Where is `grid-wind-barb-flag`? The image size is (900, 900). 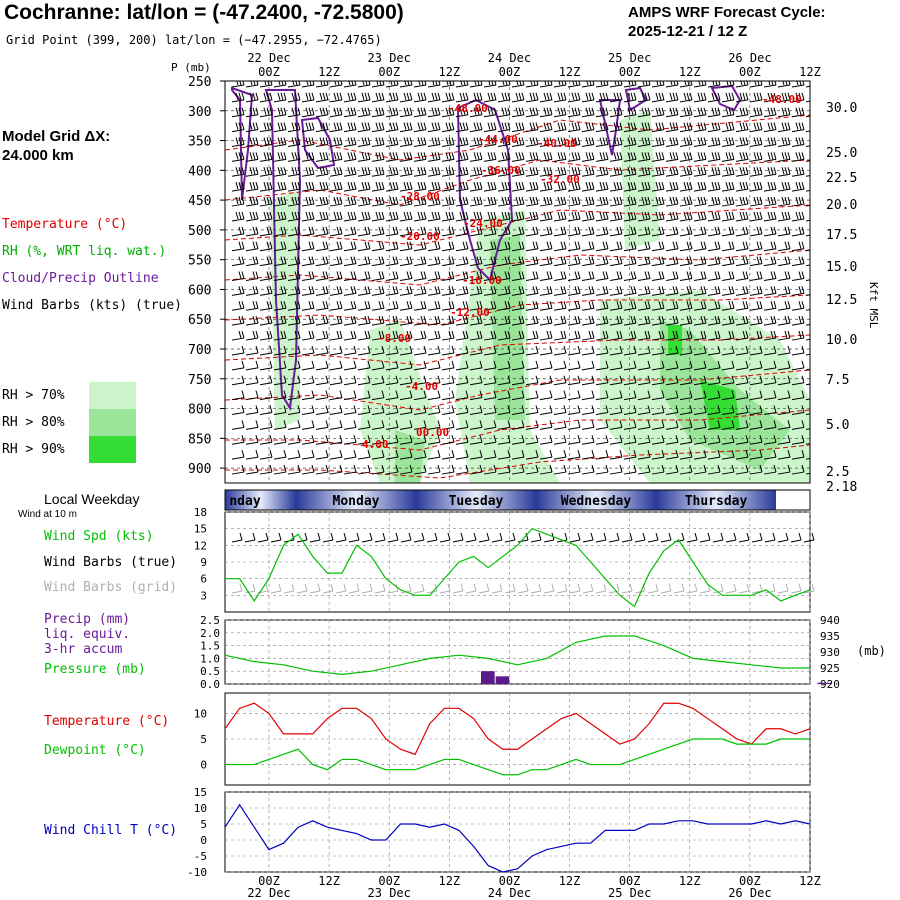 grid-wind-barb-flag is located at coordinates (293, 587).